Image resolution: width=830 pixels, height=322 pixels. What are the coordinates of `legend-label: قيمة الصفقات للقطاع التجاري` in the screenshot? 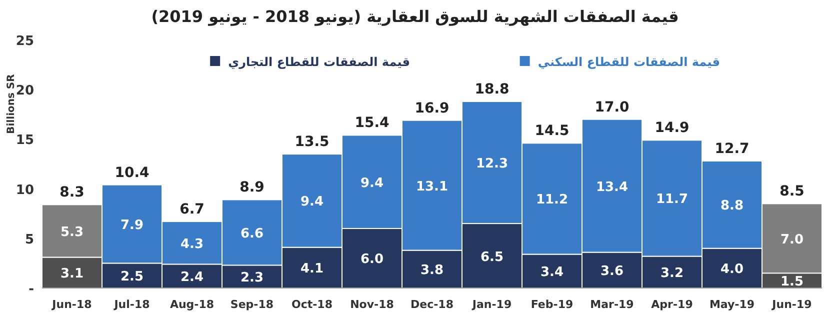 It's located at (319, 62).